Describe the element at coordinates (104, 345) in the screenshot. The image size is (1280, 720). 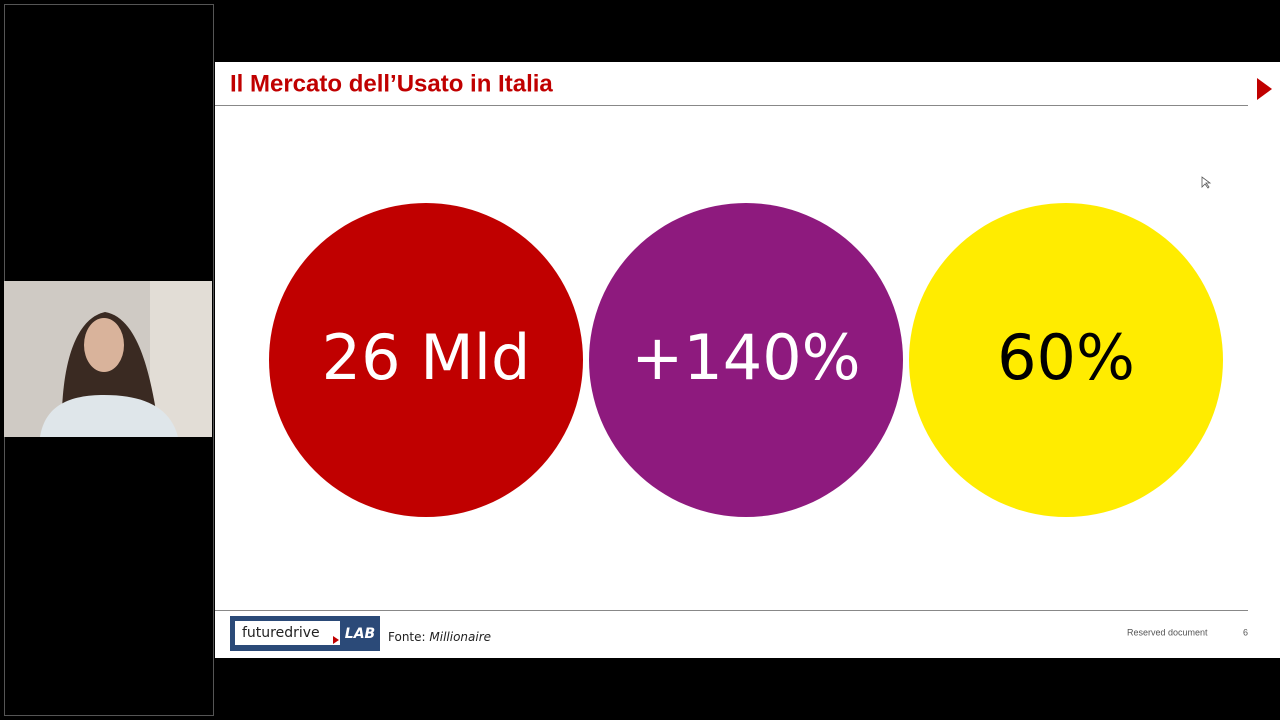
I see `webcam-face` at that location.